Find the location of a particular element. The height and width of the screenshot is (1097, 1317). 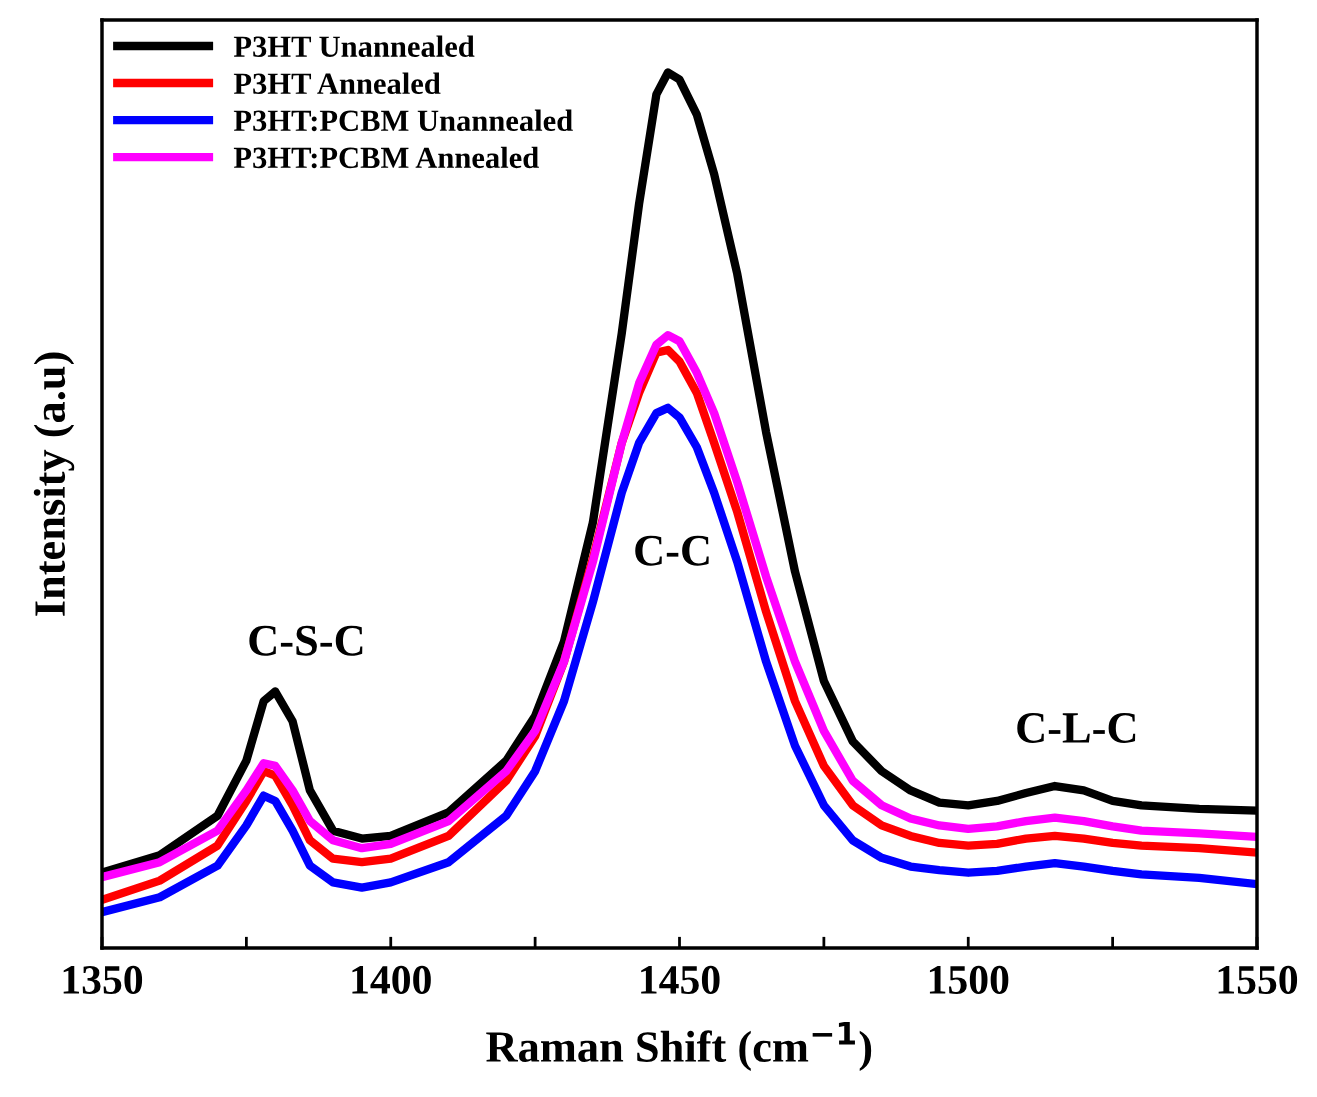

annotation: C-L-C is located at coordinates (1076, 728).